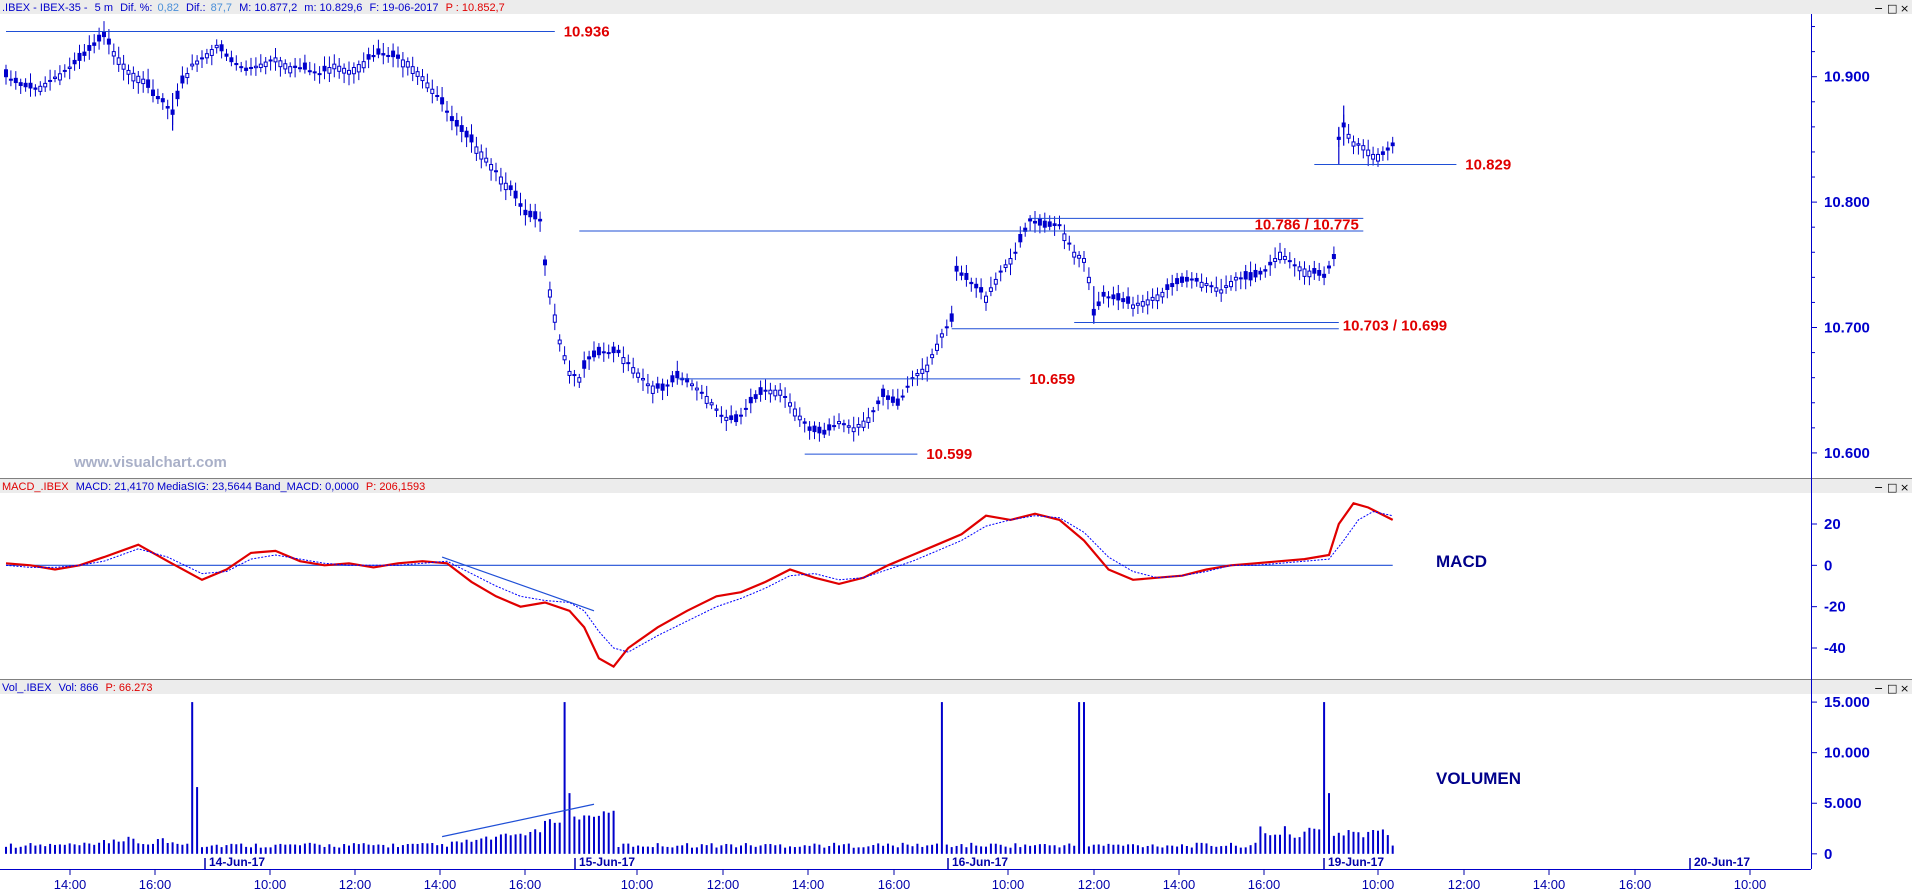 The width and height of the screenshot is (1912, 892). Describe the element at coordinates (1891, 348) in the screenshot. I see `window-controls: − □ ×− □ ×− □ ×` at that location.